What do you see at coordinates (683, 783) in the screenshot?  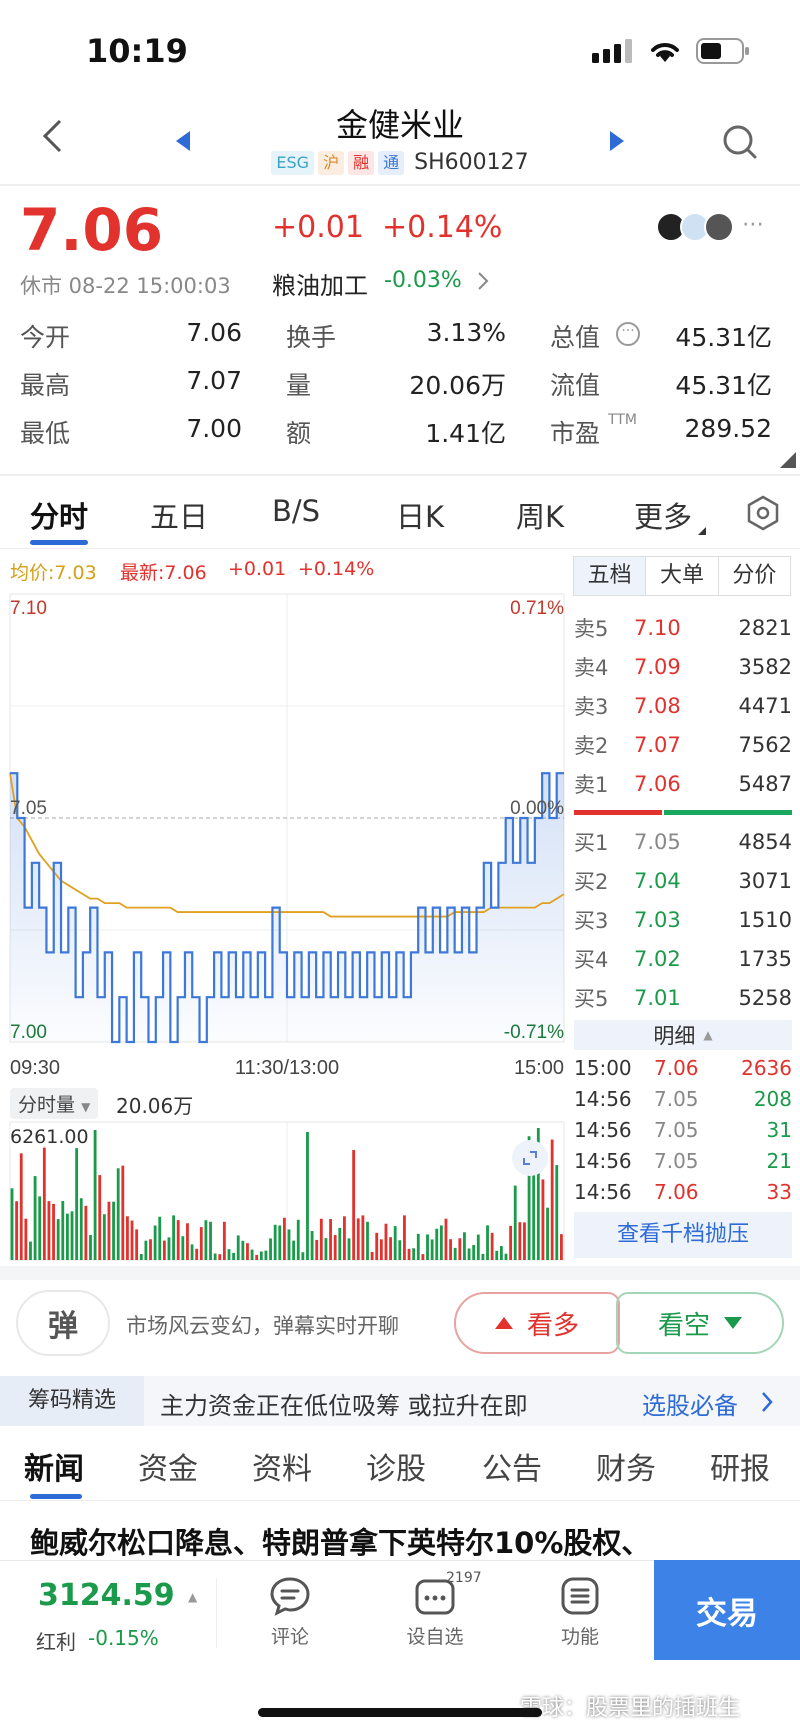 I see `ask-row: 卖1 7.06 5487` at bounding box center [683, 783].